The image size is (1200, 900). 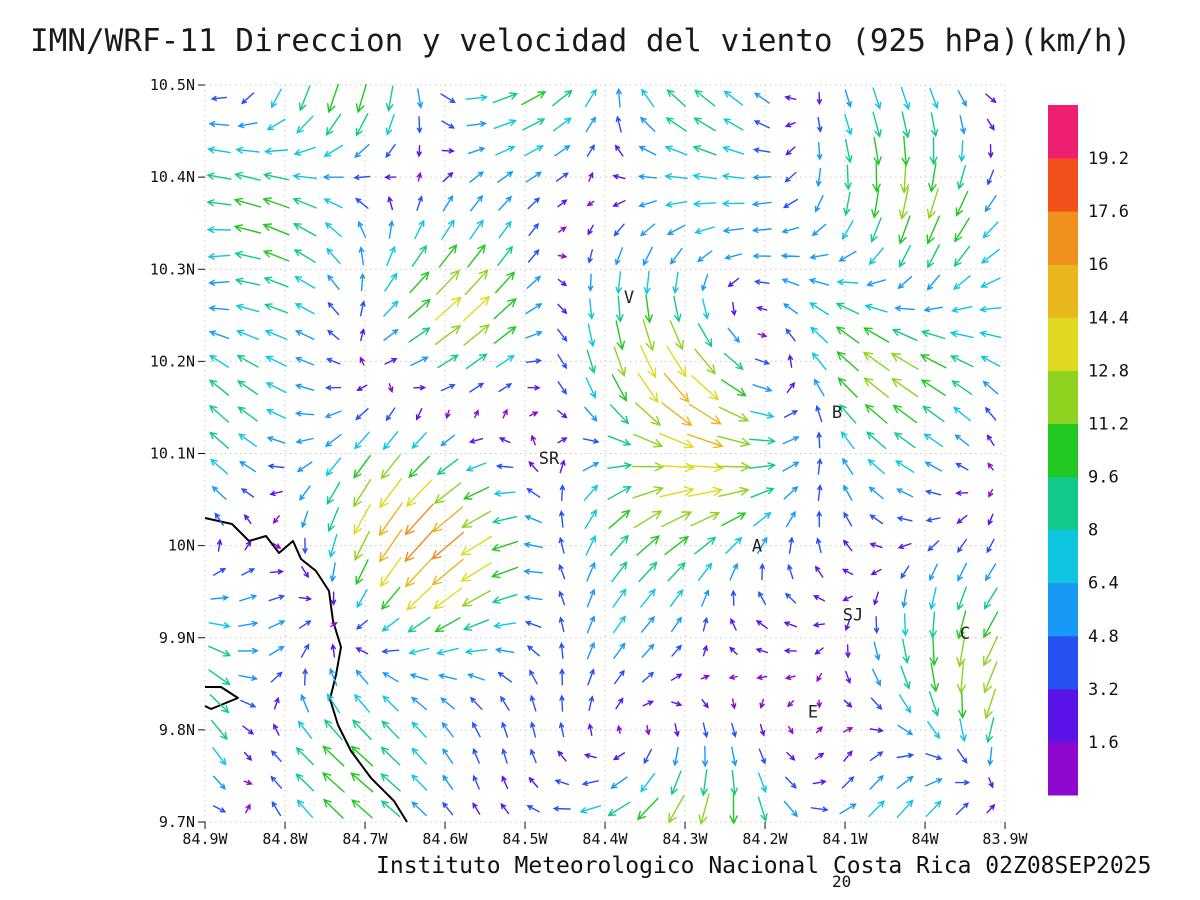 What do you see at coordinates (1103, 743) in the screenshot?
I see `colorbar-label: 1.6` at bounding box center [1103, 743].